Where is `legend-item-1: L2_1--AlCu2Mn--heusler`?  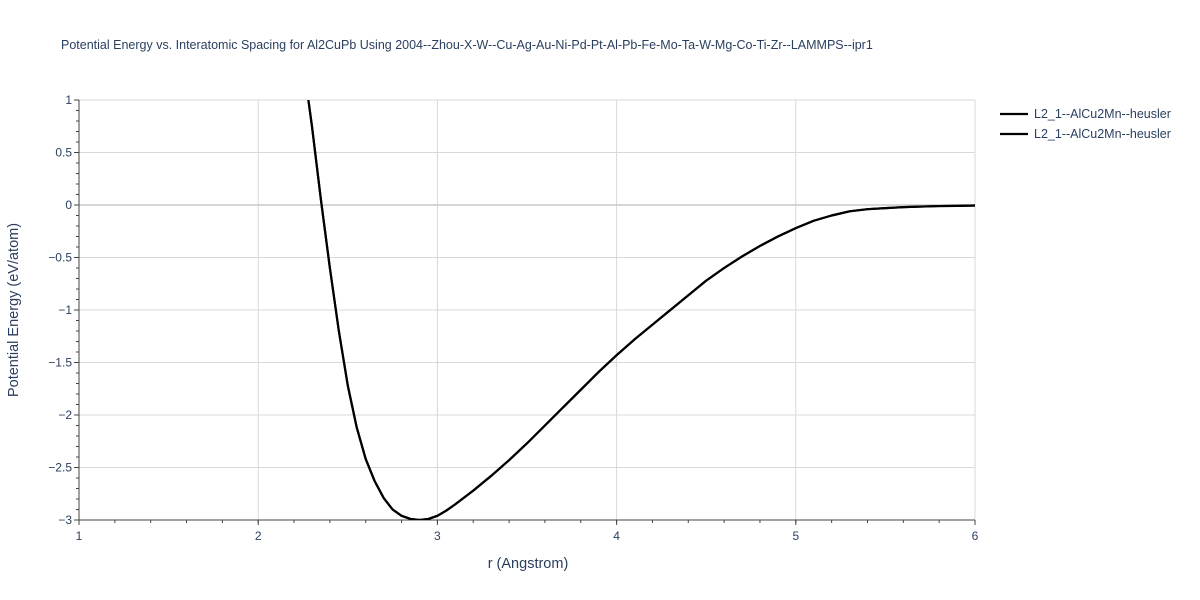
legend-item-1: L2_1--AlCu2Mn--heusler is located at coordinates (1085, 114).